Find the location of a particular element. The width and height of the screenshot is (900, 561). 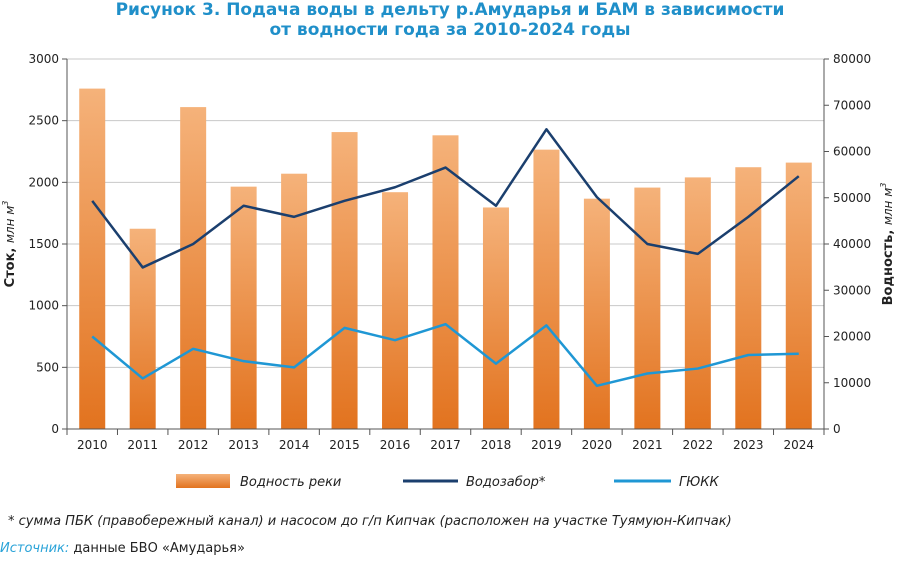

left-axis-title-unit: млн м is located at coordinates (10, 224).